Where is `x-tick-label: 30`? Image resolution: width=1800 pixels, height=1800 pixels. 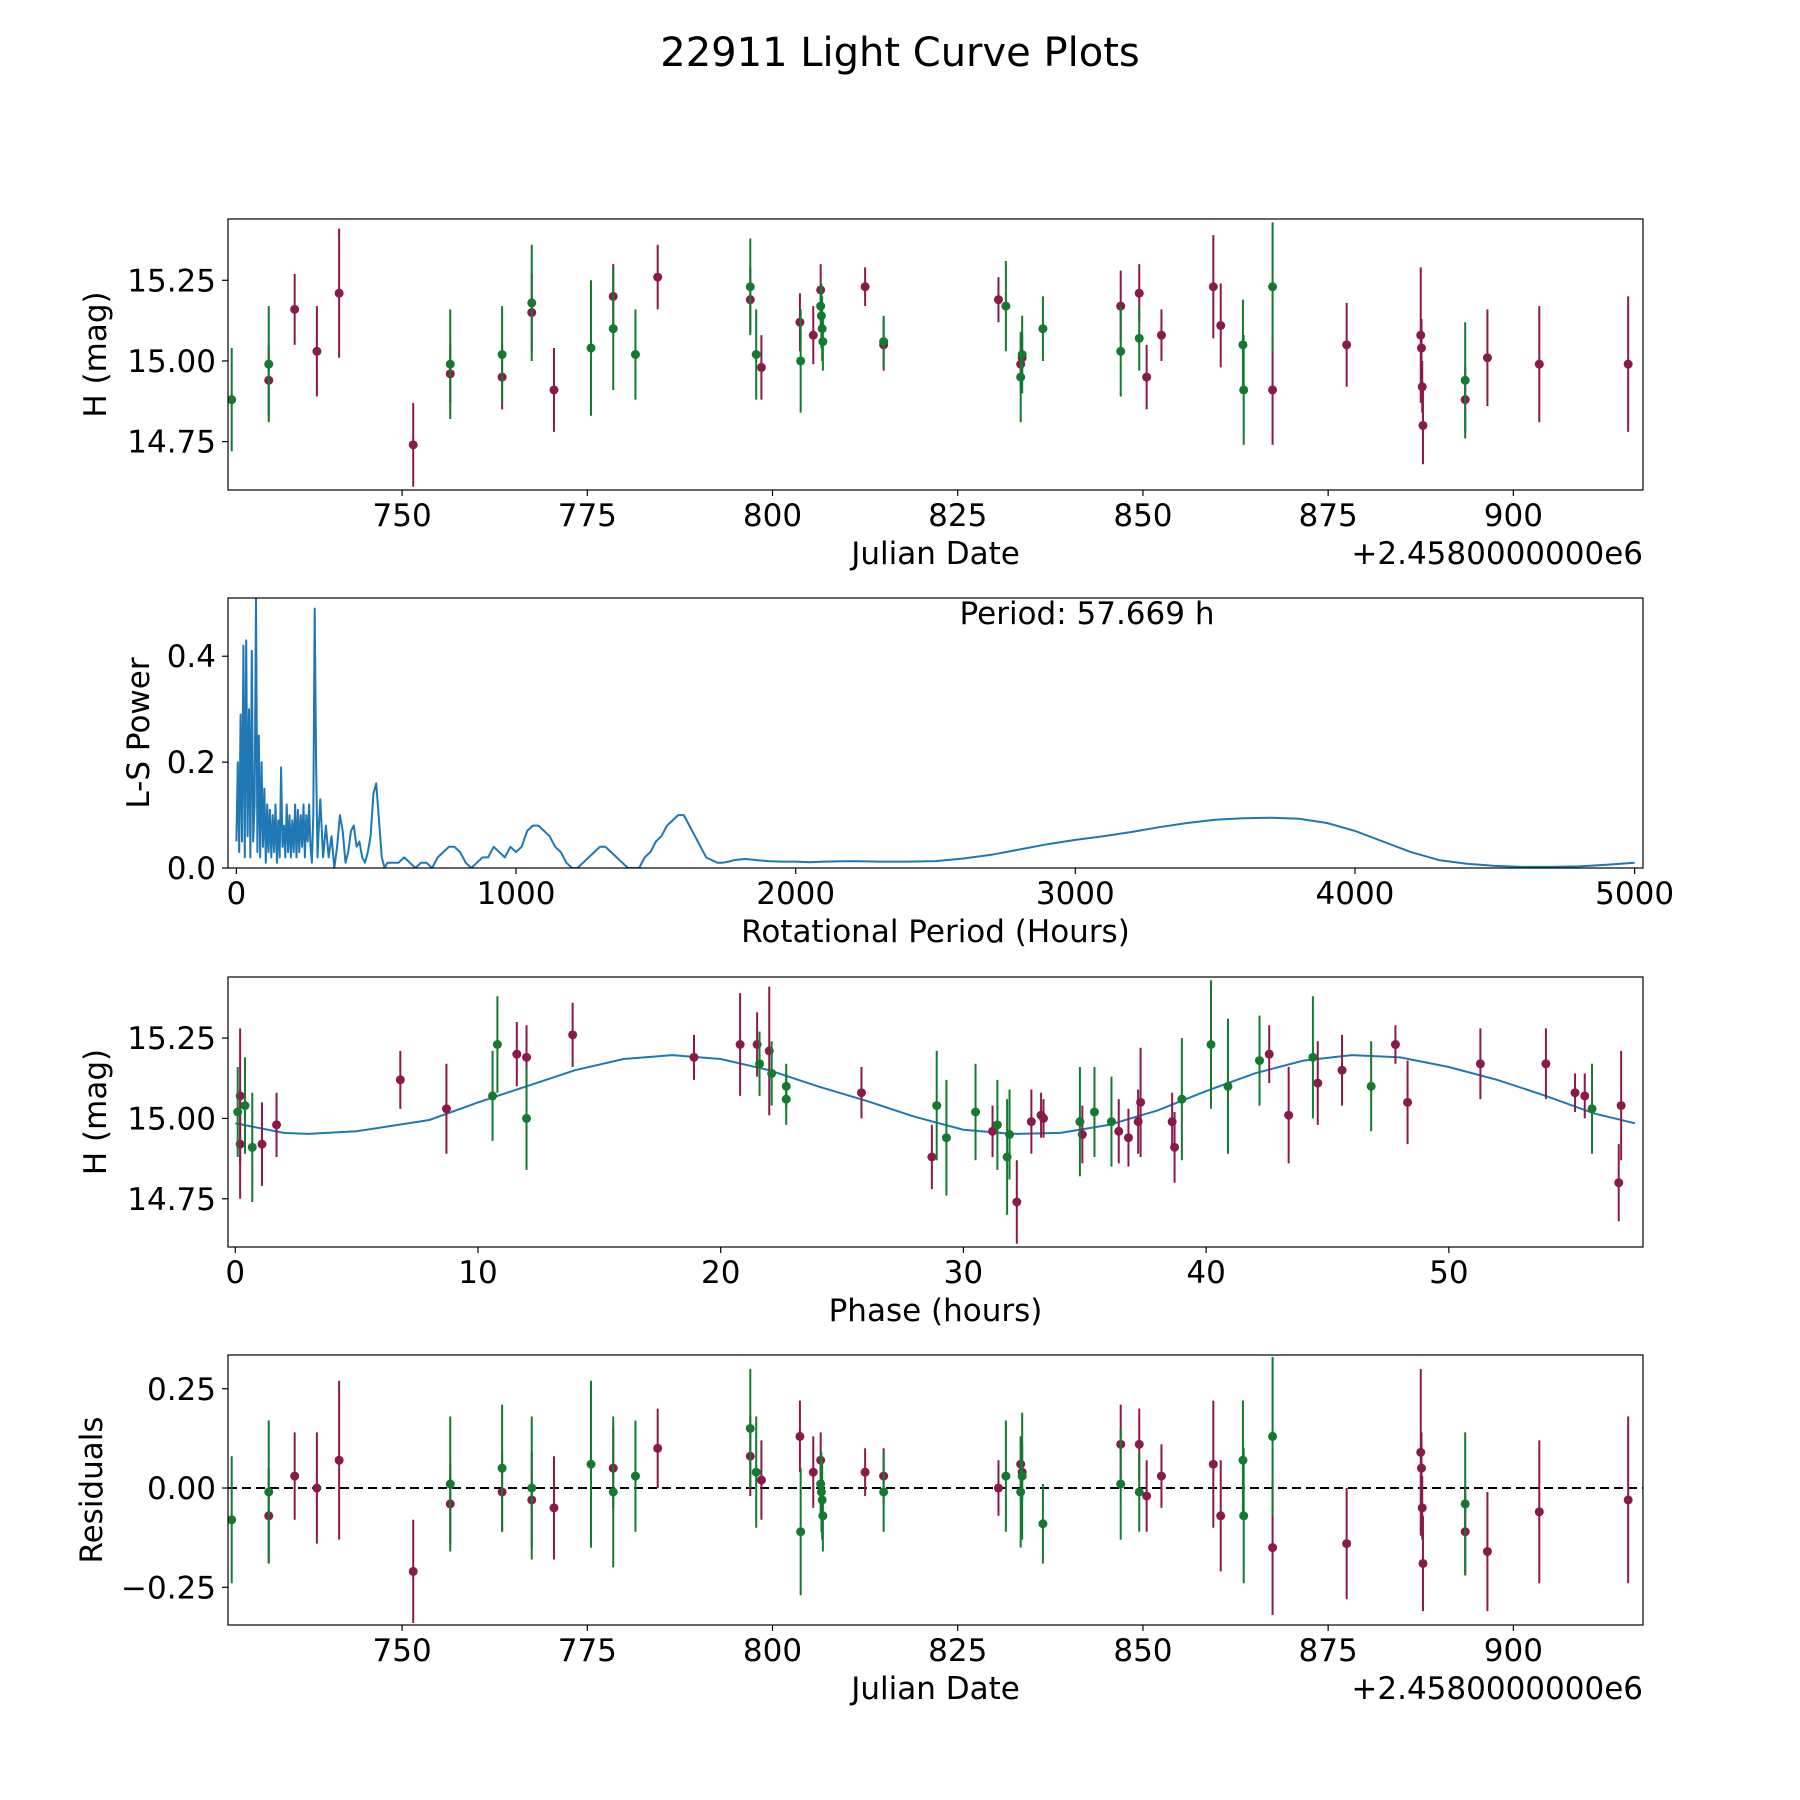
x-tick-label: 30 is located at coordinates (963, 1273).